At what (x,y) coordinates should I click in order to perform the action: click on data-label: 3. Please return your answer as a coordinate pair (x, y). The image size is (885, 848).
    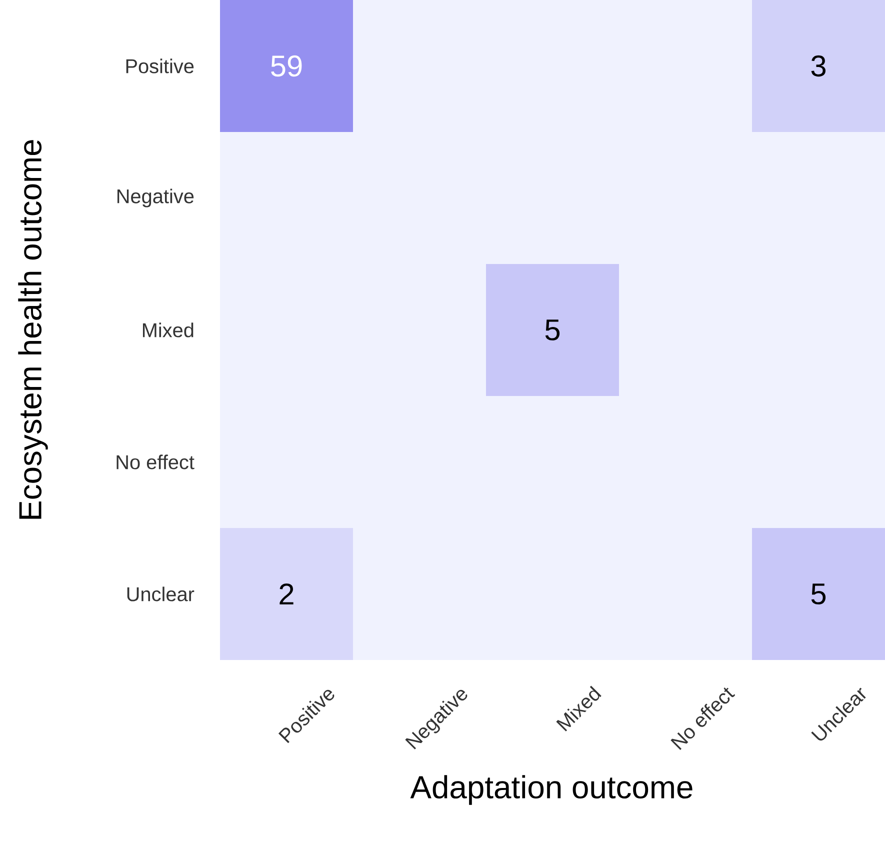
    Looking at the image, I should click on (818, 66).